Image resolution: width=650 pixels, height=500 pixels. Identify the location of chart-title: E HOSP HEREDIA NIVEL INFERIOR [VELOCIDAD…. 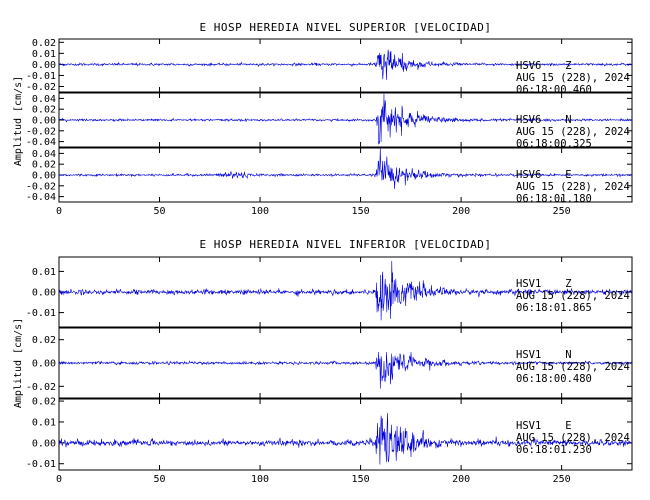
(345, 244).